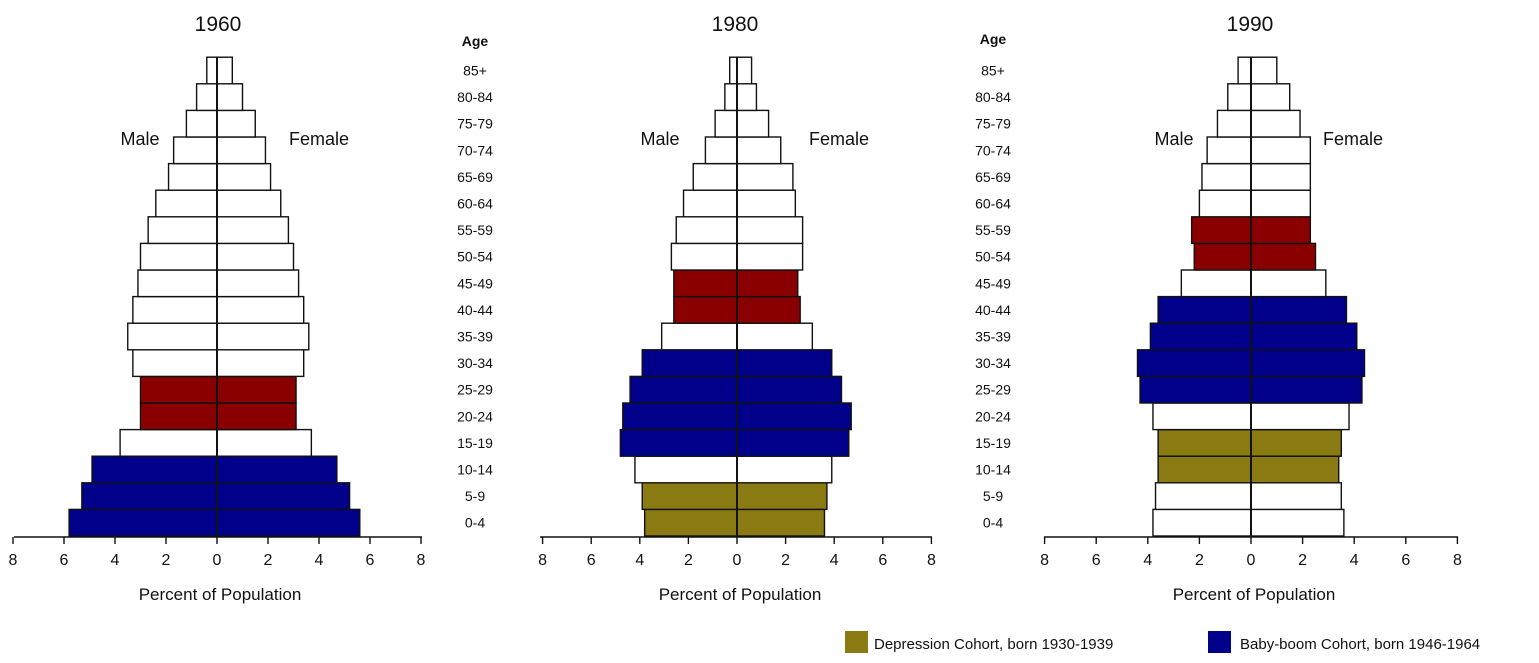 This screenshot has width=1539, height=663. I want to click on age-axis-header: Age, so click(475, 41).